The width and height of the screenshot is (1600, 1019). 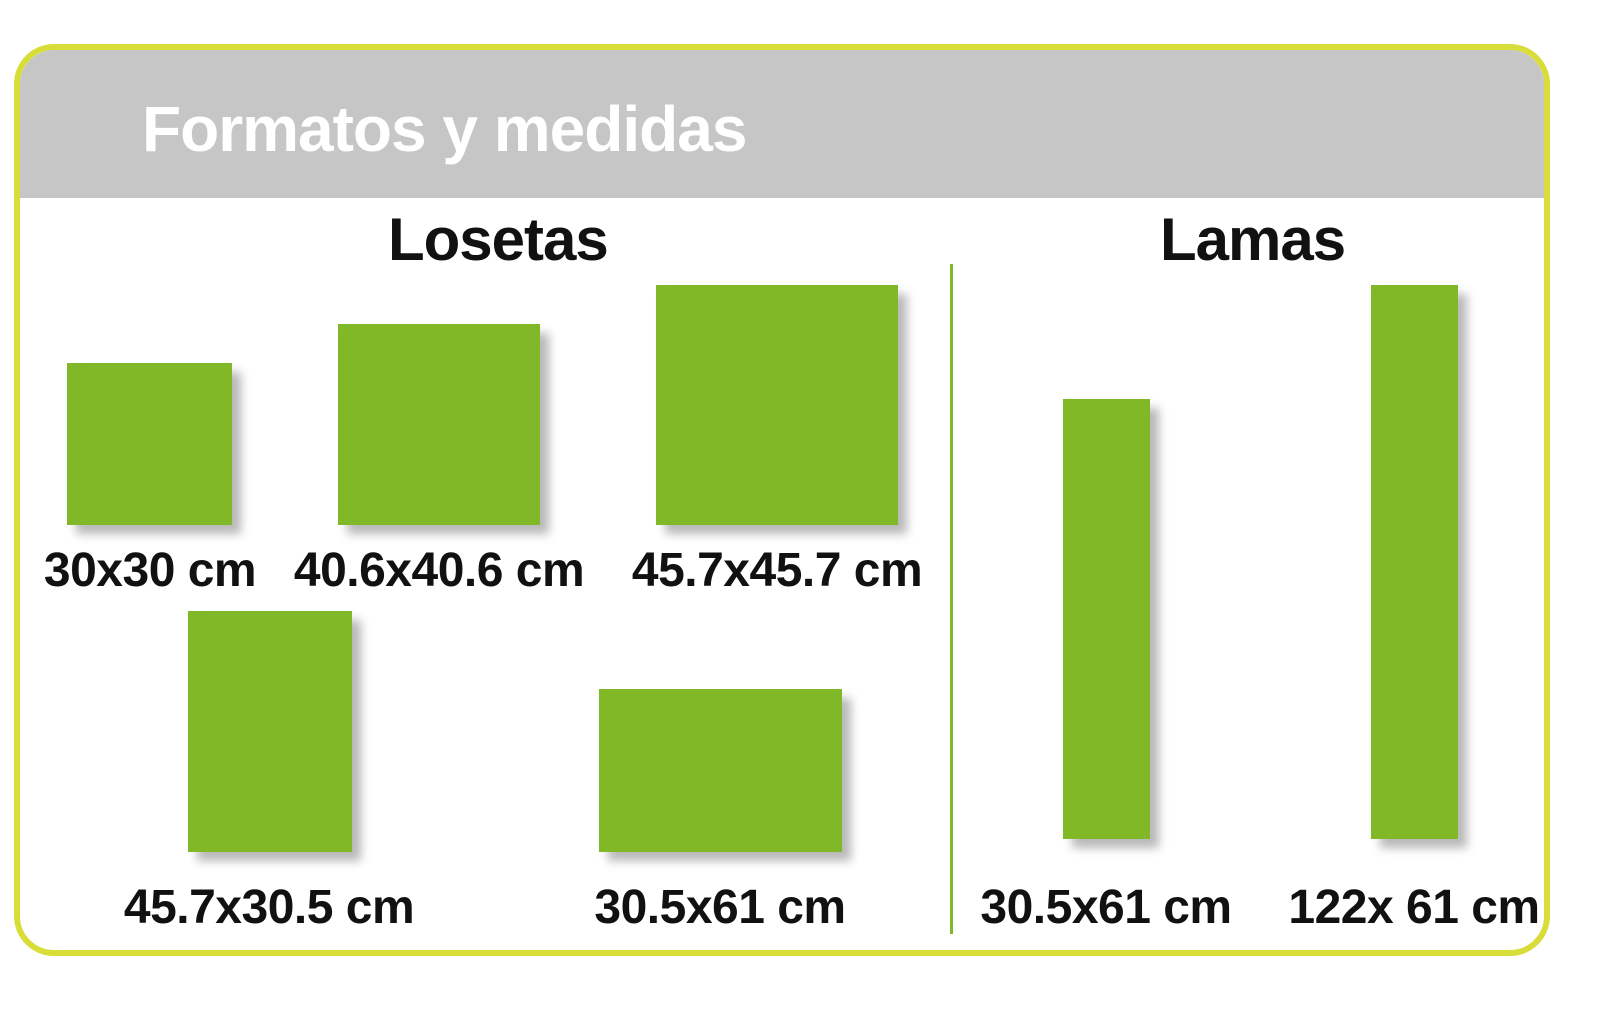 I want to click on tile-label-45x45: 45.7x45.7 cm, so click(x=777, y=570).